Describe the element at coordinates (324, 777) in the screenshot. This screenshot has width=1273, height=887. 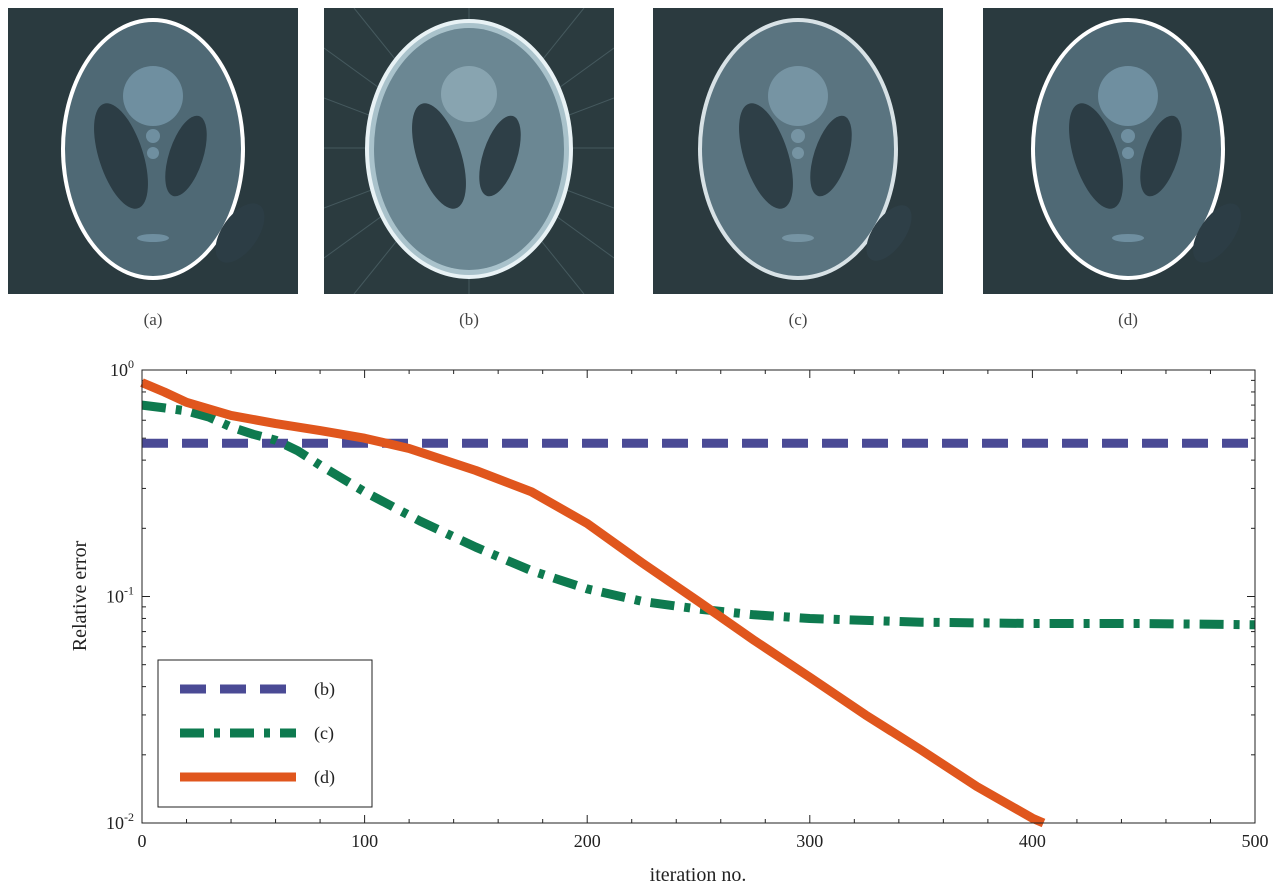
I see `legend-label-d: (d)` at that location.